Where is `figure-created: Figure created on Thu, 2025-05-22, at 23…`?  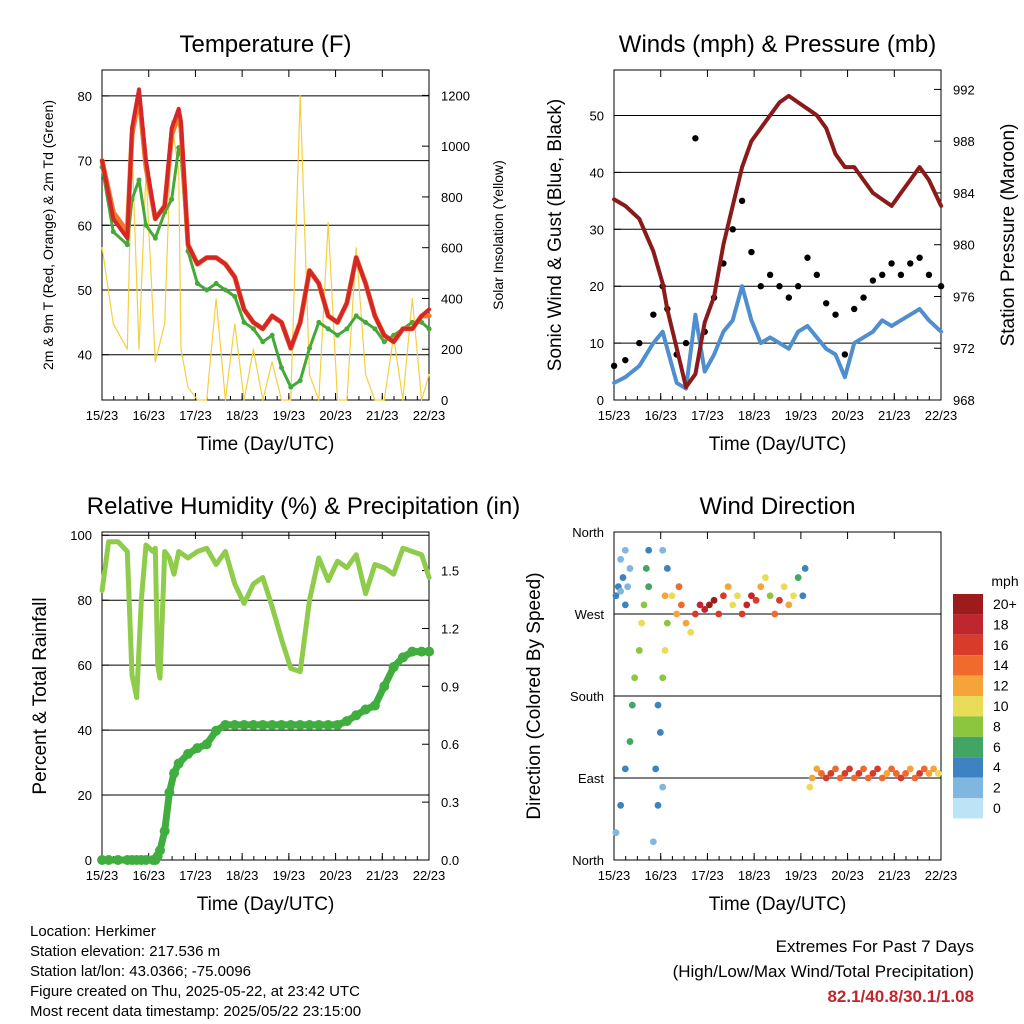 figure-created: Figure created on Thu, 2025-05-22, at 23… is located at coordinates (195, 991).